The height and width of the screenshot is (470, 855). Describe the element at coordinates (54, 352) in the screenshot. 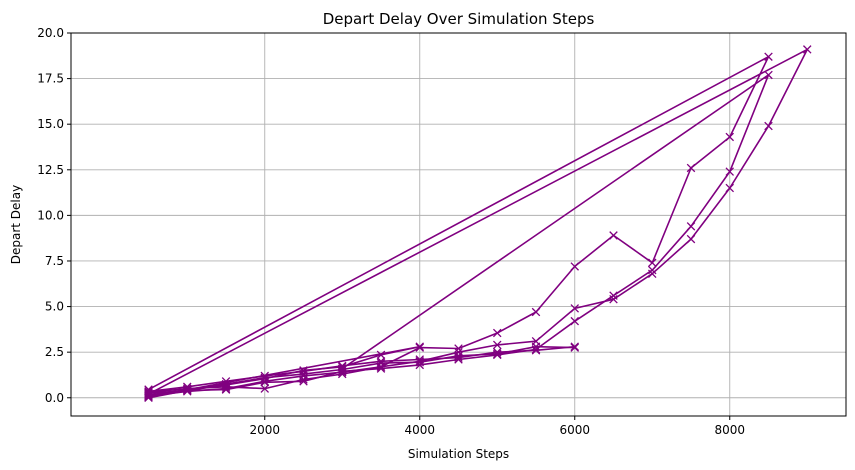

I see `y-tick-label: 2.5` at that location.